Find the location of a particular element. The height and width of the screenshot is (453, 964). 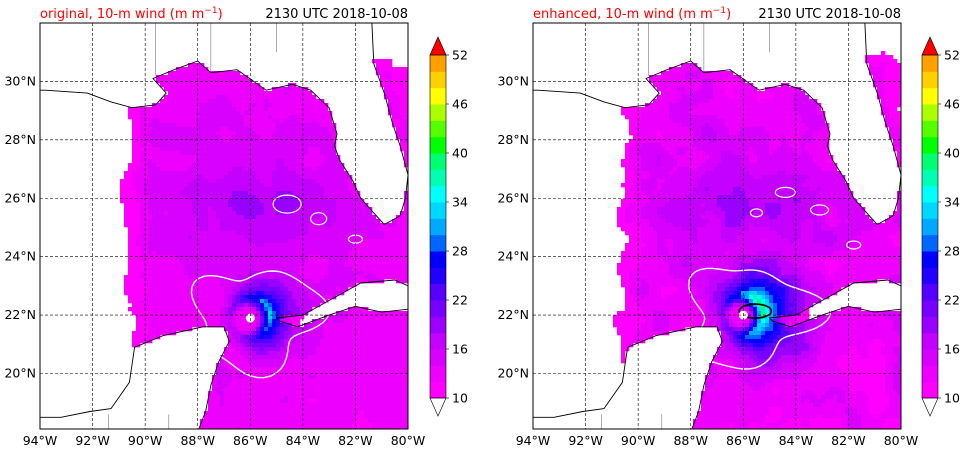

y-tick-label: 24°N is located at coordinates (513, 256).